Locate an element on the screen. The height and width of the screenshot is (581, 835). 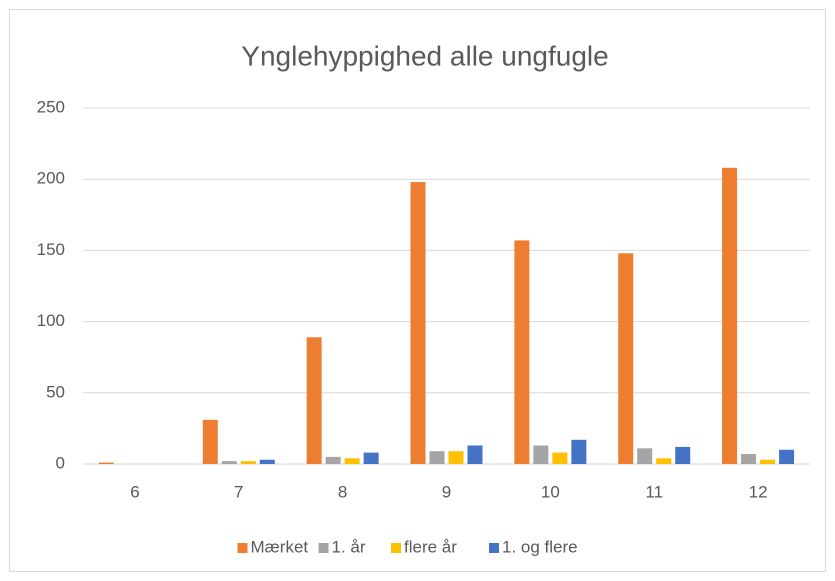
x-tick-label: 6 is located at coordinates (134, 491).